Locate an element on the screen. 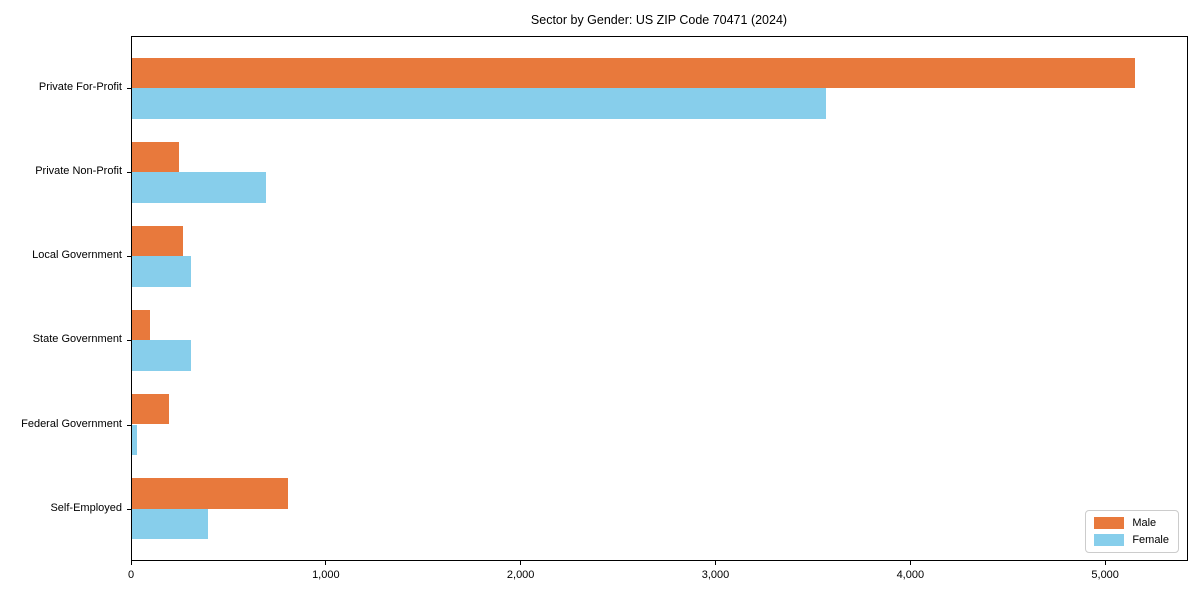  y-tick-label-local-government: Local Government is located at coordinates (77, 255).